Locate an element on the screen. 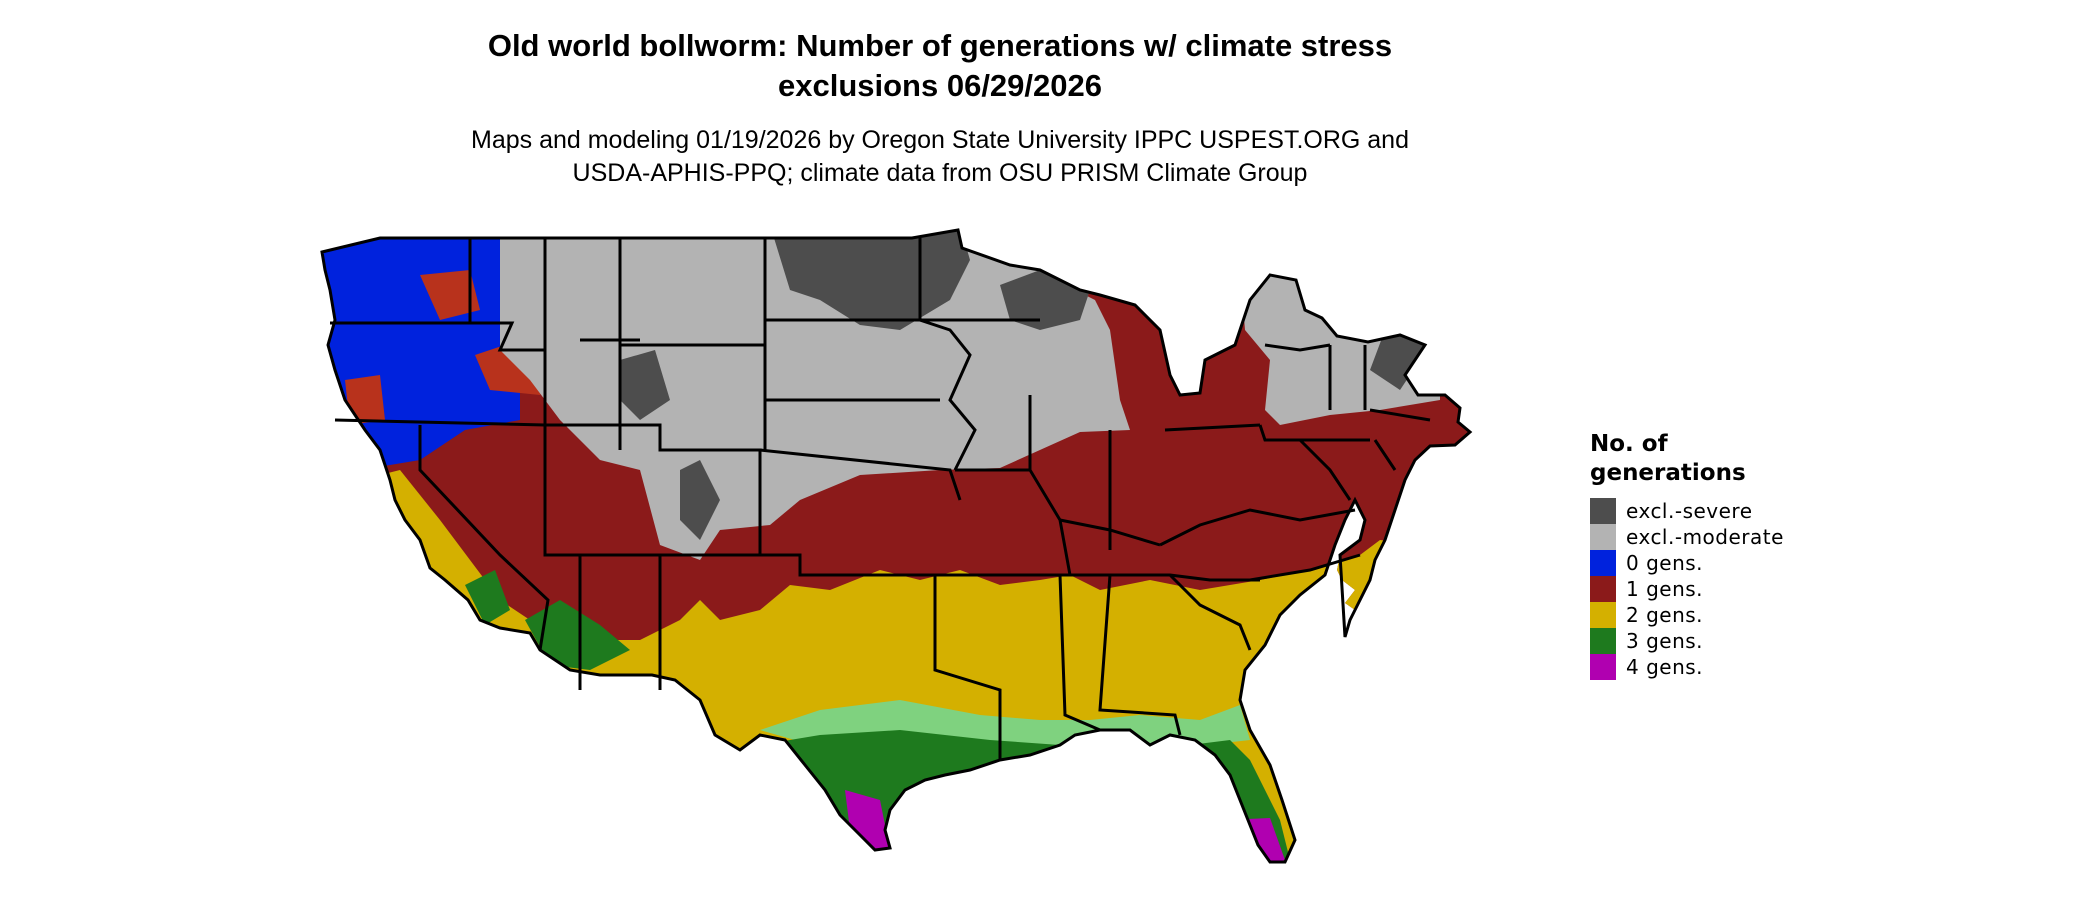  zone-excl-moderate-central is located at coordinates (815, 395).